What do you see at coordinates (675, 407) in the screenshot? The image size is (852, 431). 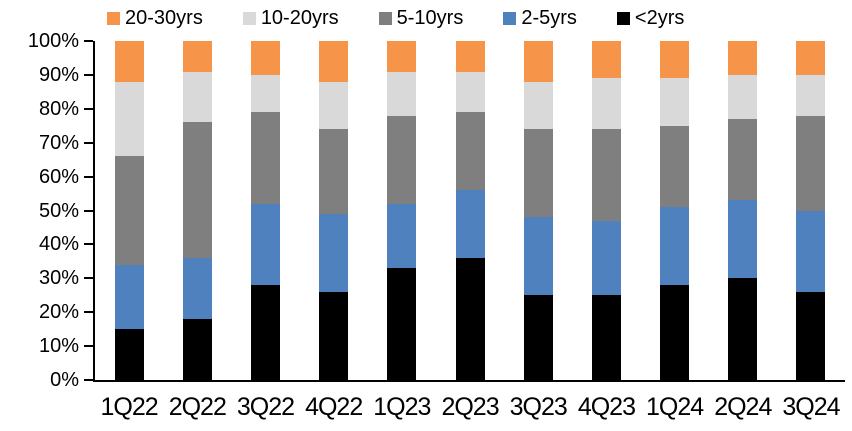 I see `x-axis-label-1q24: 1Q24` at bounding box center [675, 407].